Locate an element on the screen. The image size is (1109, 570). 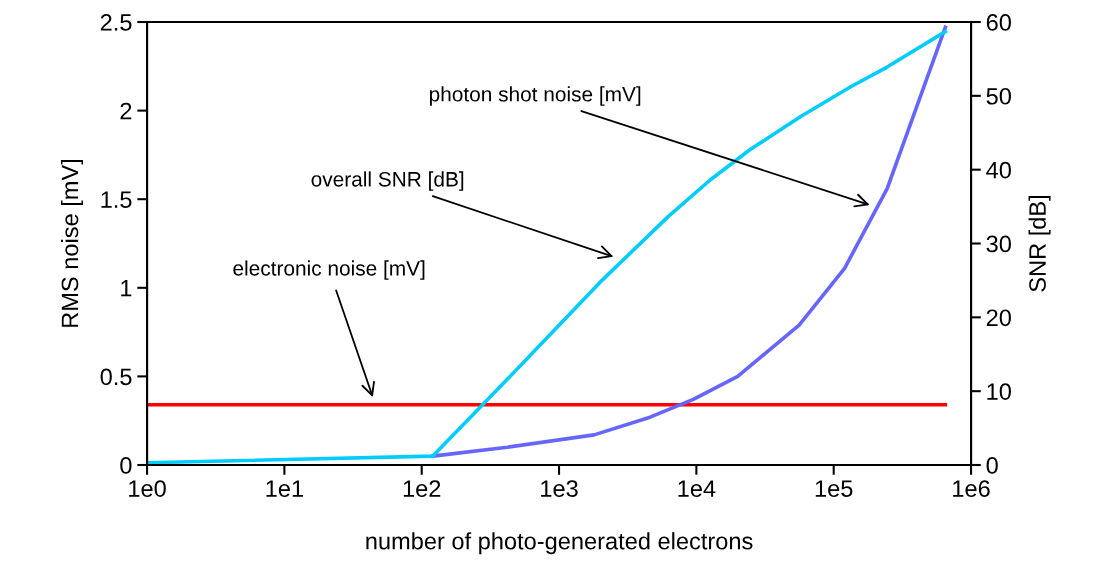
x-tick-label: 1e2 is located at coordinates (422, 488).